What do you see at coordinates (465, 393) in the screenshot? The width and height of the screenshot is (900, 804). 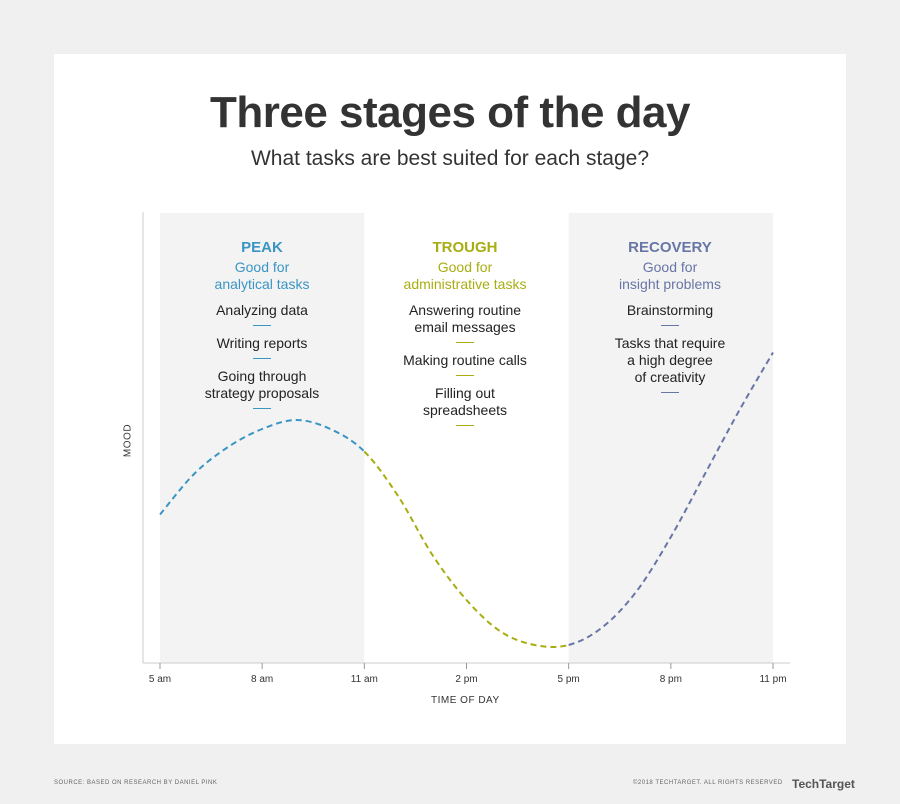 I see `task-line: Filling out` at bounding box center [465, 393].